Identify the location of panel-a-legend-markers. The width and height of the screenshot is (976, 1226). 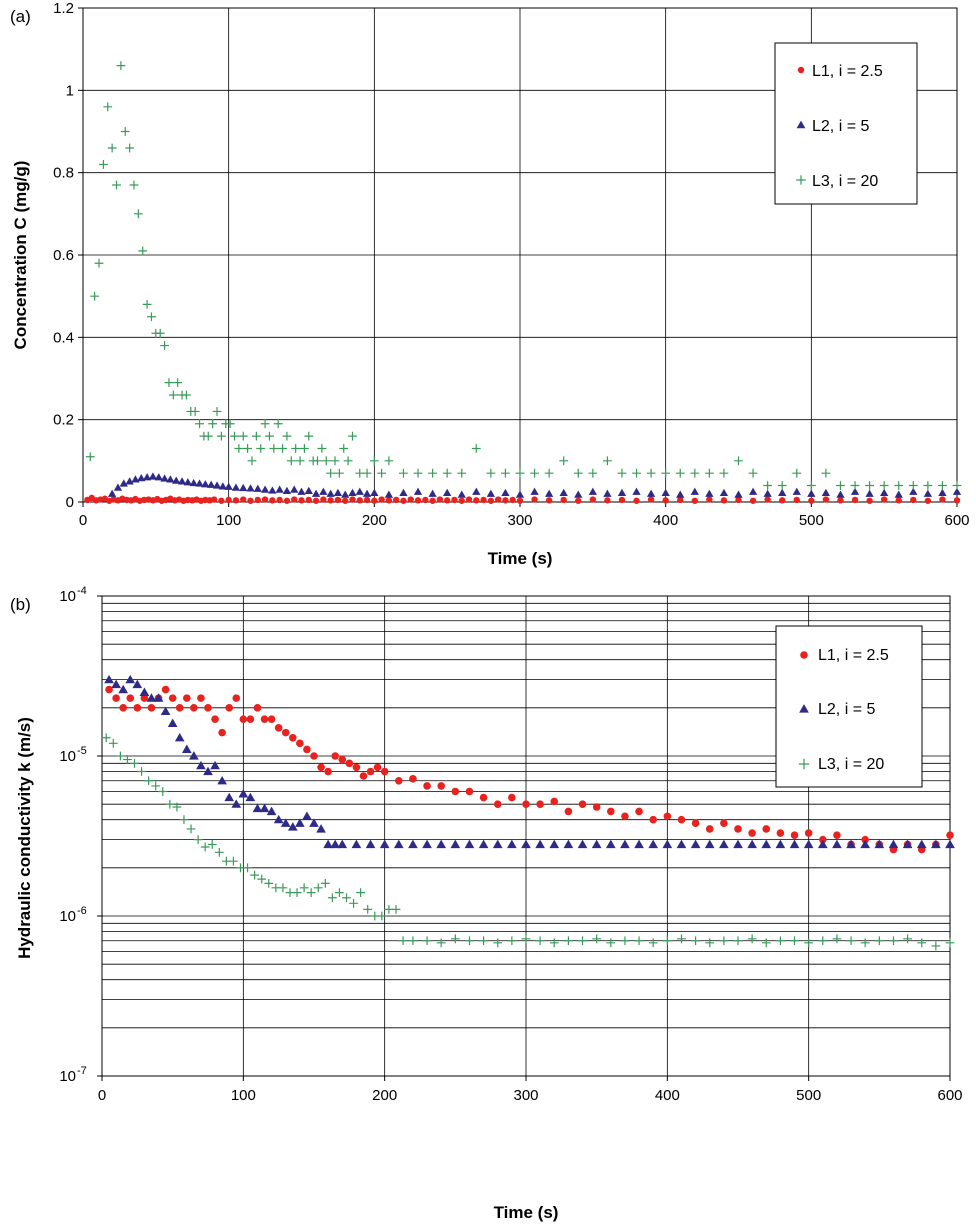
(801, 125).